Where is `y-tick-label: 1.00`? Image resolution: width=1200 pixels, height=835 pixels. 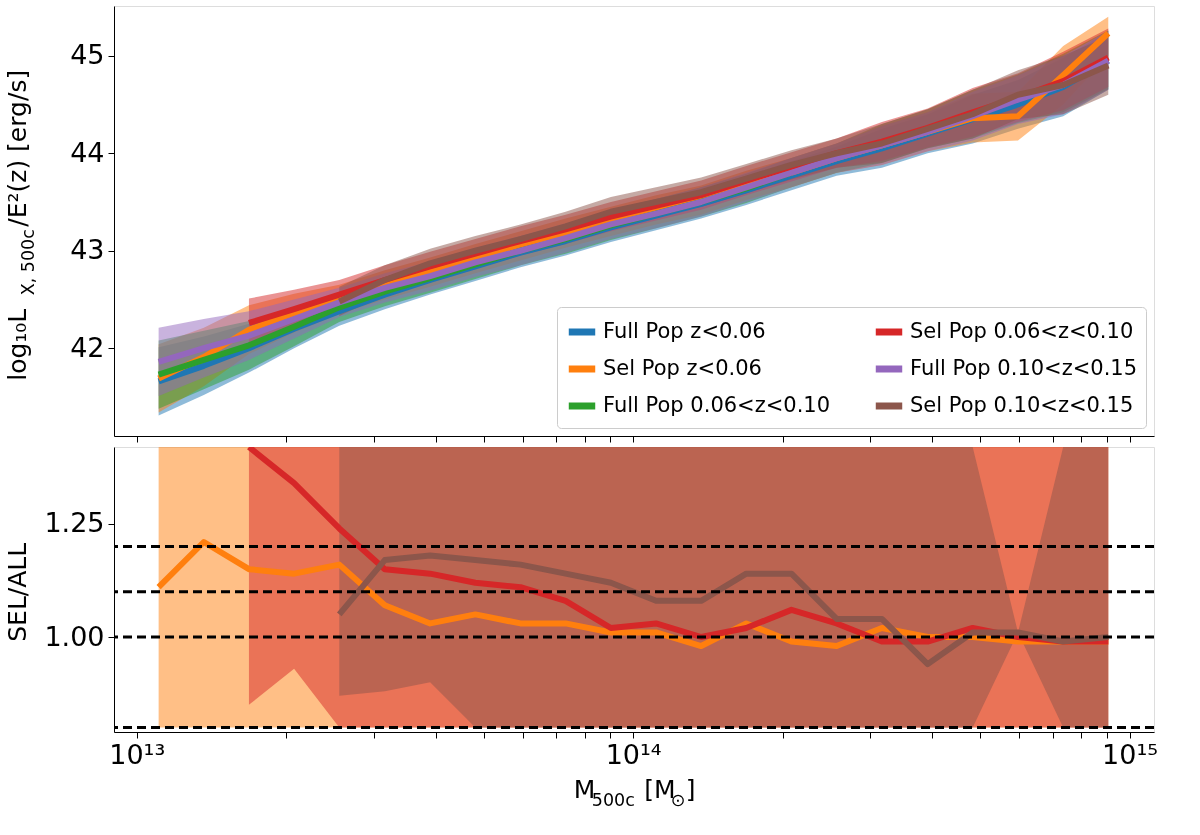
y-tick-label: 1.00 is located at coordinates (74, 636).